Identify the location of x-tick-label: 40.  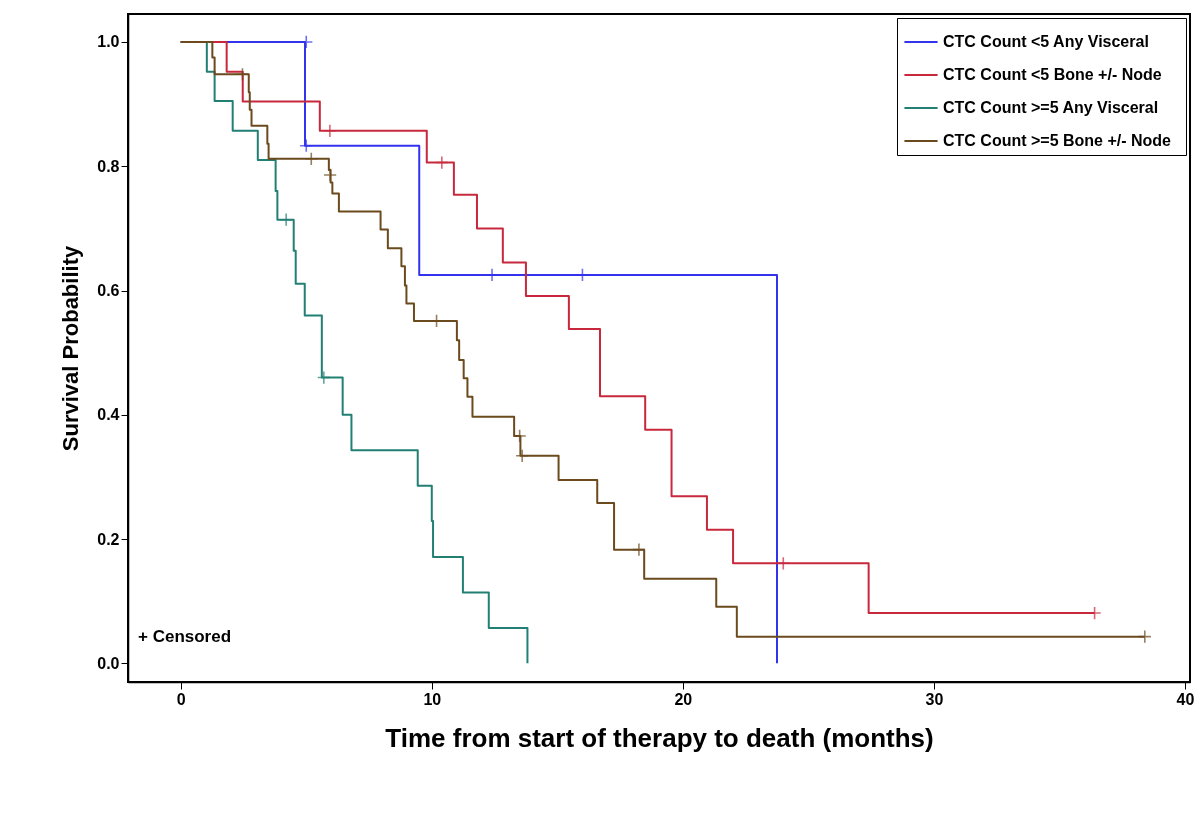
(1185, 699).